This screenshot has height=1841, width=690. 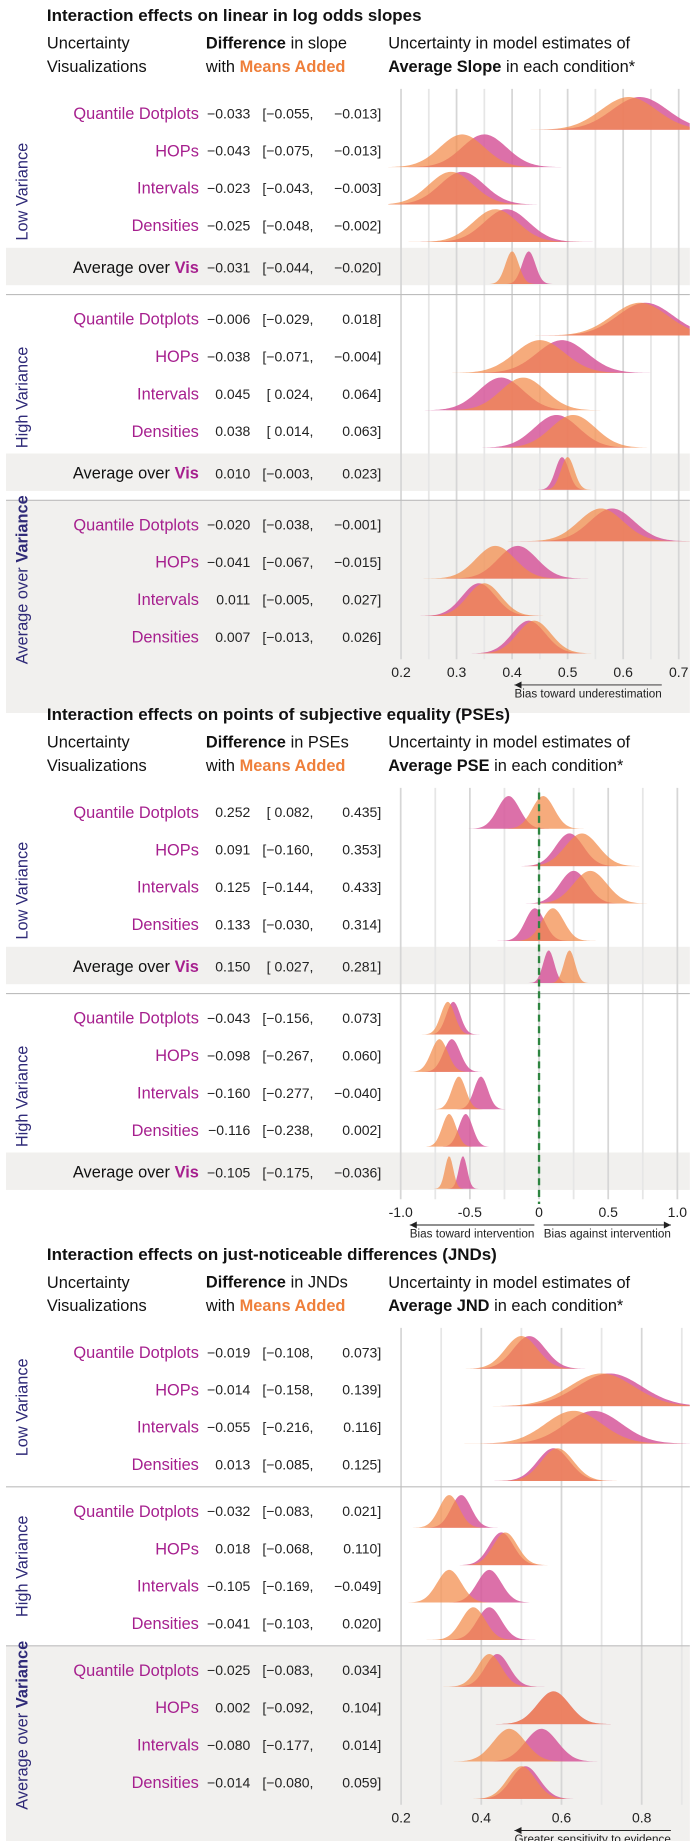 What do you see at coordinates (362, 1427) in the screenshot?
I see `difference-estimate: 0.116]` at bounding box center [362, 1427].